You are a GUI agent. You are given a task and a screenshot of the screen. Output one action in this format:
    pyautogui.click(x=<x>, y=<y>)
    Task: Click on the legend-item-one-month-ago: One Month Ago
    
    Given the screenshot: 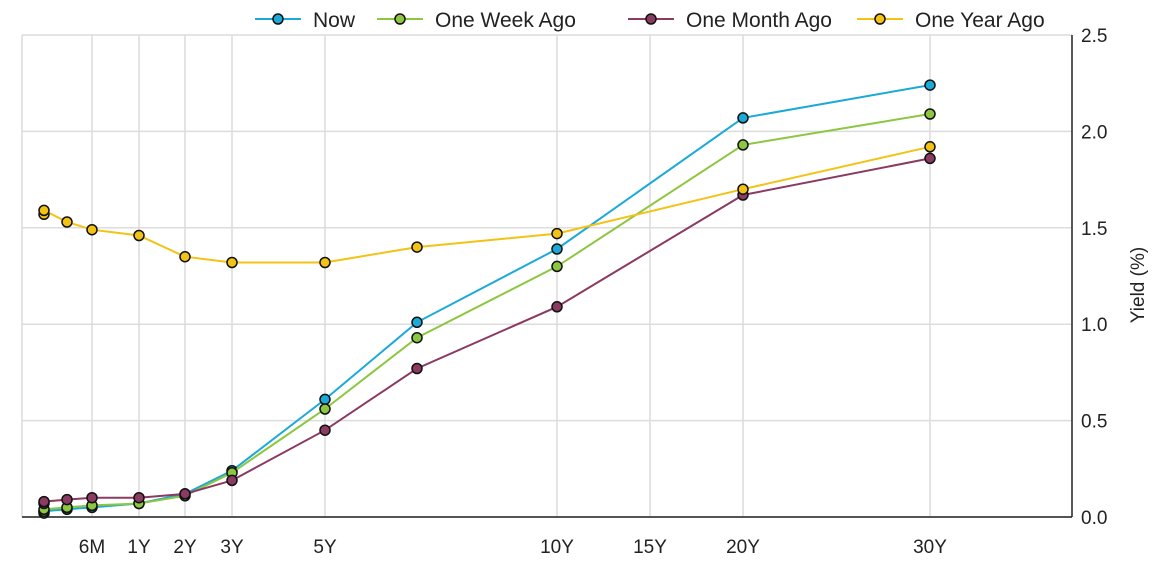 What is the action you would take?
    pyautogui.click(x=730, y=20)
    